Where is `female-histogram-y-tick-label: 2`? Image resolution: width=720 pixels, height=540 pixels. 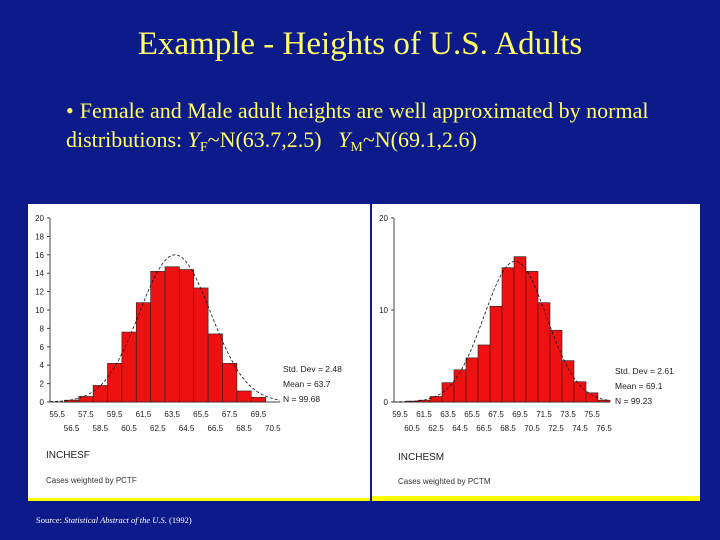
female-histogram-y-tick-label: 2 is located at coordinates (42, 384).